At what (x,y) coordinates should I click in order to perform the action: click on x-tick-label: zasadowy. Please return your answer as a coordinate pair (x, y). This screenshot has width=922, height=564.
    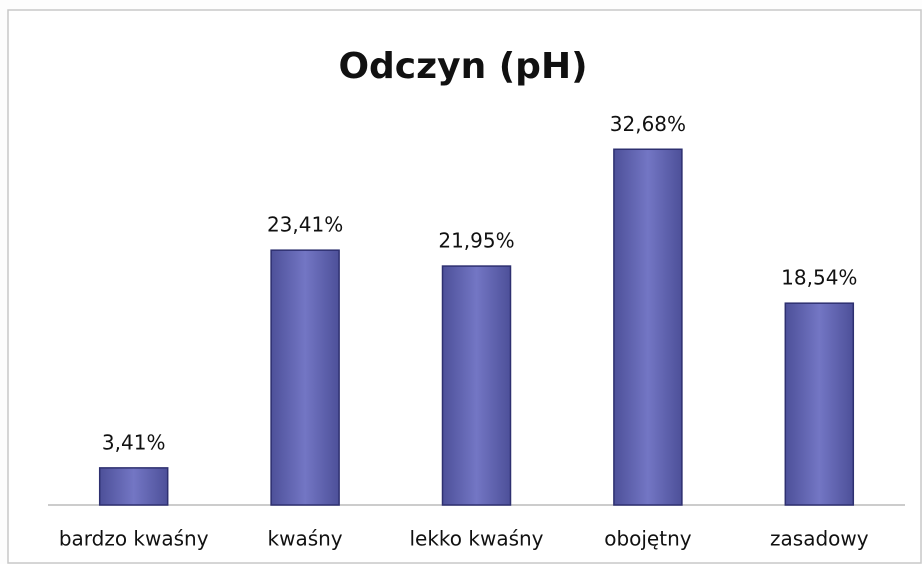
    Looking at the image, I should click on (819, 539).